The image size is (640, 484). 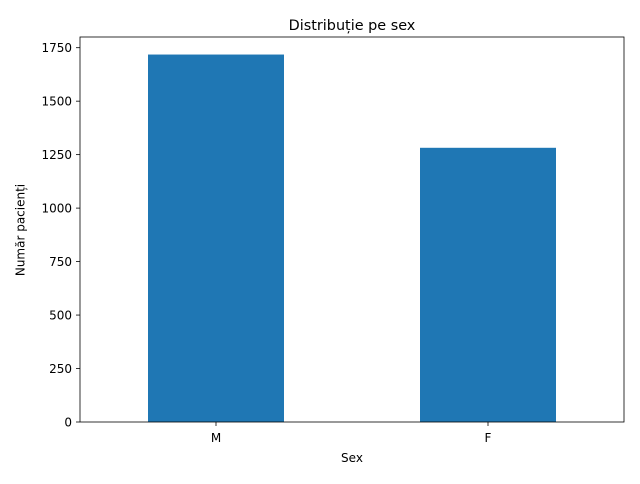 I want to click on y-axis-label: Număr pacienți, so click(x=21, y=230).